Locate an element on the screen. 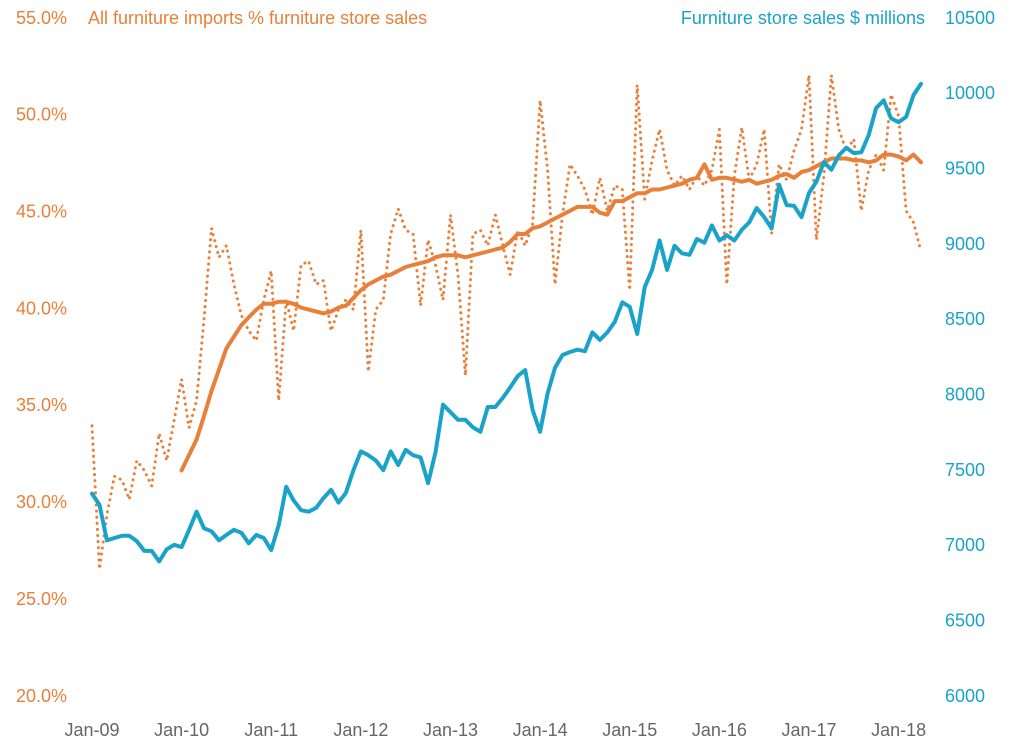 The height and width of the screenshot is (750, 1010). x-tick-label: Jan-11 is located at coordinates (271, 730).